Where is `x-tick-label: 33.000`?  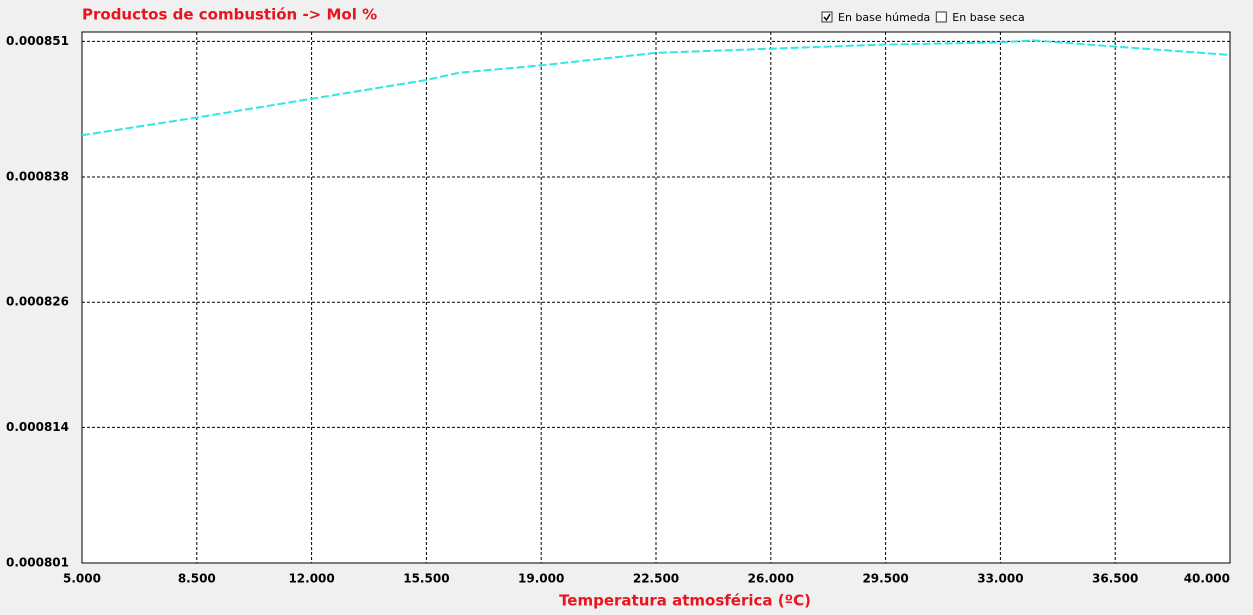
x-tick-label: 33.000 is located at coordinates (1000, 579).